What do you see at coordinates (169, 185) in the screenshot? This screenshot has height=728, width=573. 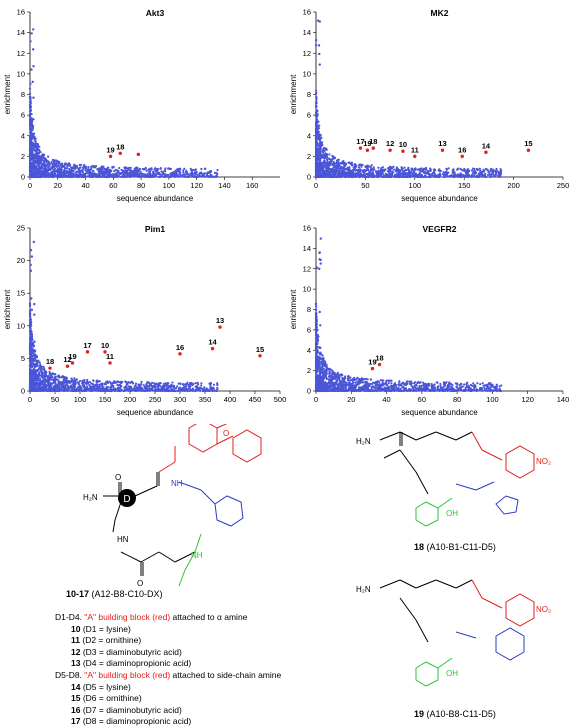 I see `x-tick-label: 100` at bounding box center [169, 185].